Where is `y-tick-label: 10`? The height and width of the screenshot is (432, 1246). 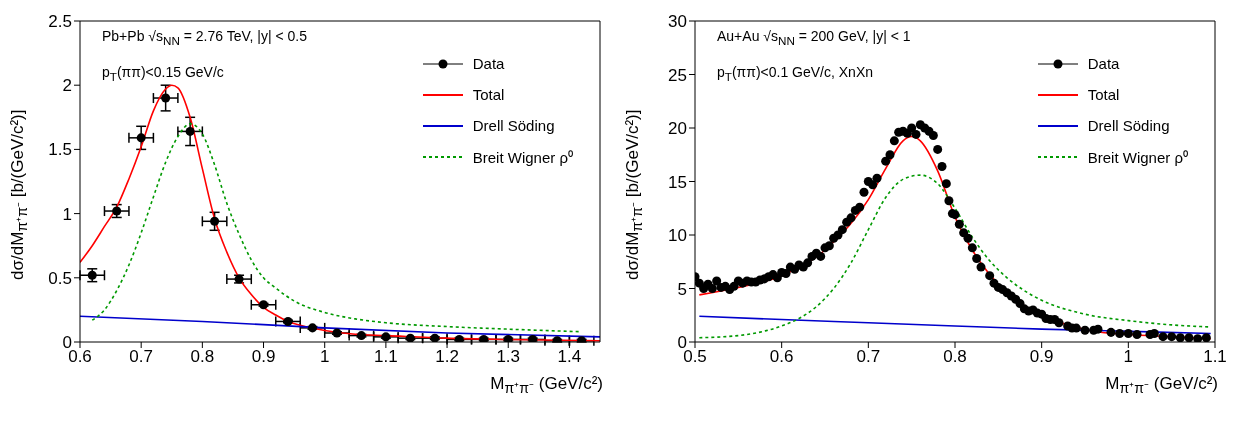
y-tick-label: 10 is located at coordinates (677, 236).